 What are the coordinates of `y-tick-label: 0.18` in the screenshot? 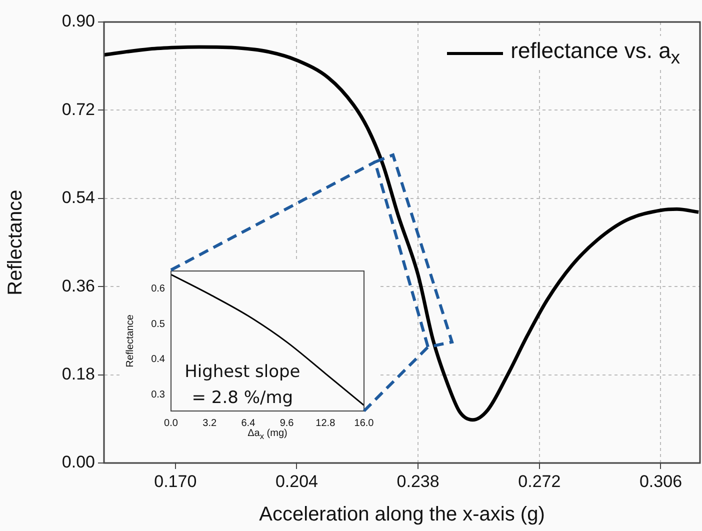 It's located at (78, 374).